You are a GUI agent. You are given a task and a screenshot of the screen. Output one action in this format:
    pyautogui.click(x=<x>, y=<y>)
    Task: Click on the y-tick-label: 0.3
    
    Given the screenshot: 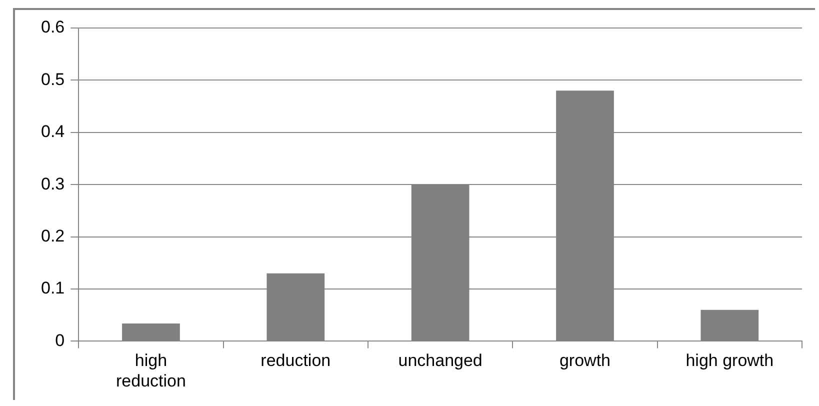 What is the action you would take?
    pyautogui.click(x=52, y=184)
    